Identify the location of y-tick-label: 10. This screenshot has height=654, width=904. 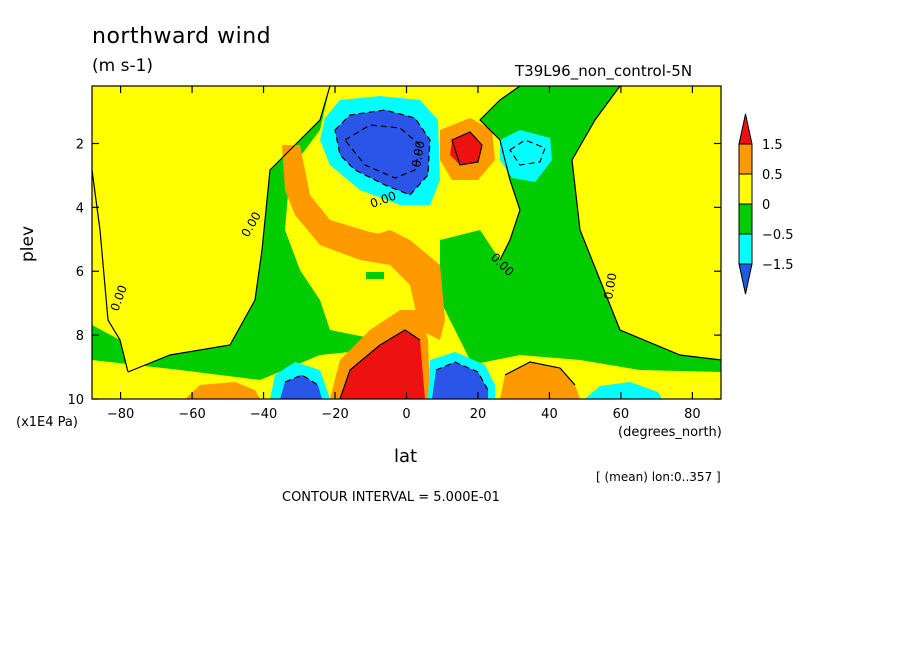
(75, 400).